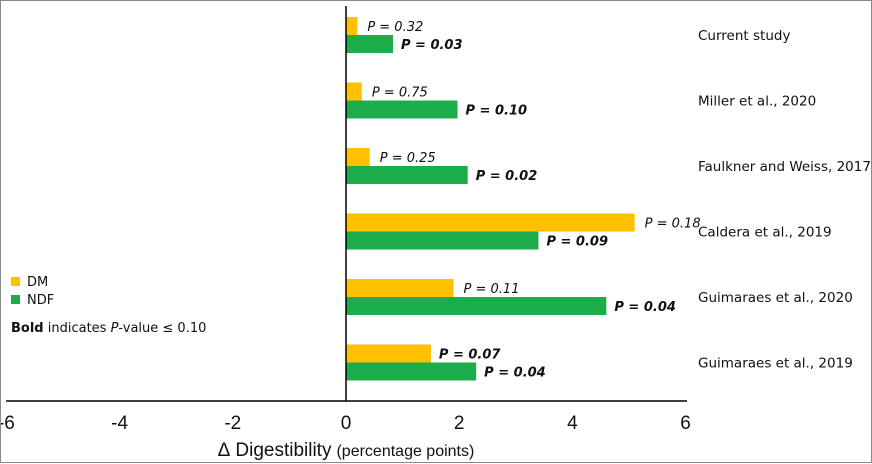 This screenshot has width=872, height=464. I want to click on x-axis-label-unit: (percentage points), so click(405, 451).